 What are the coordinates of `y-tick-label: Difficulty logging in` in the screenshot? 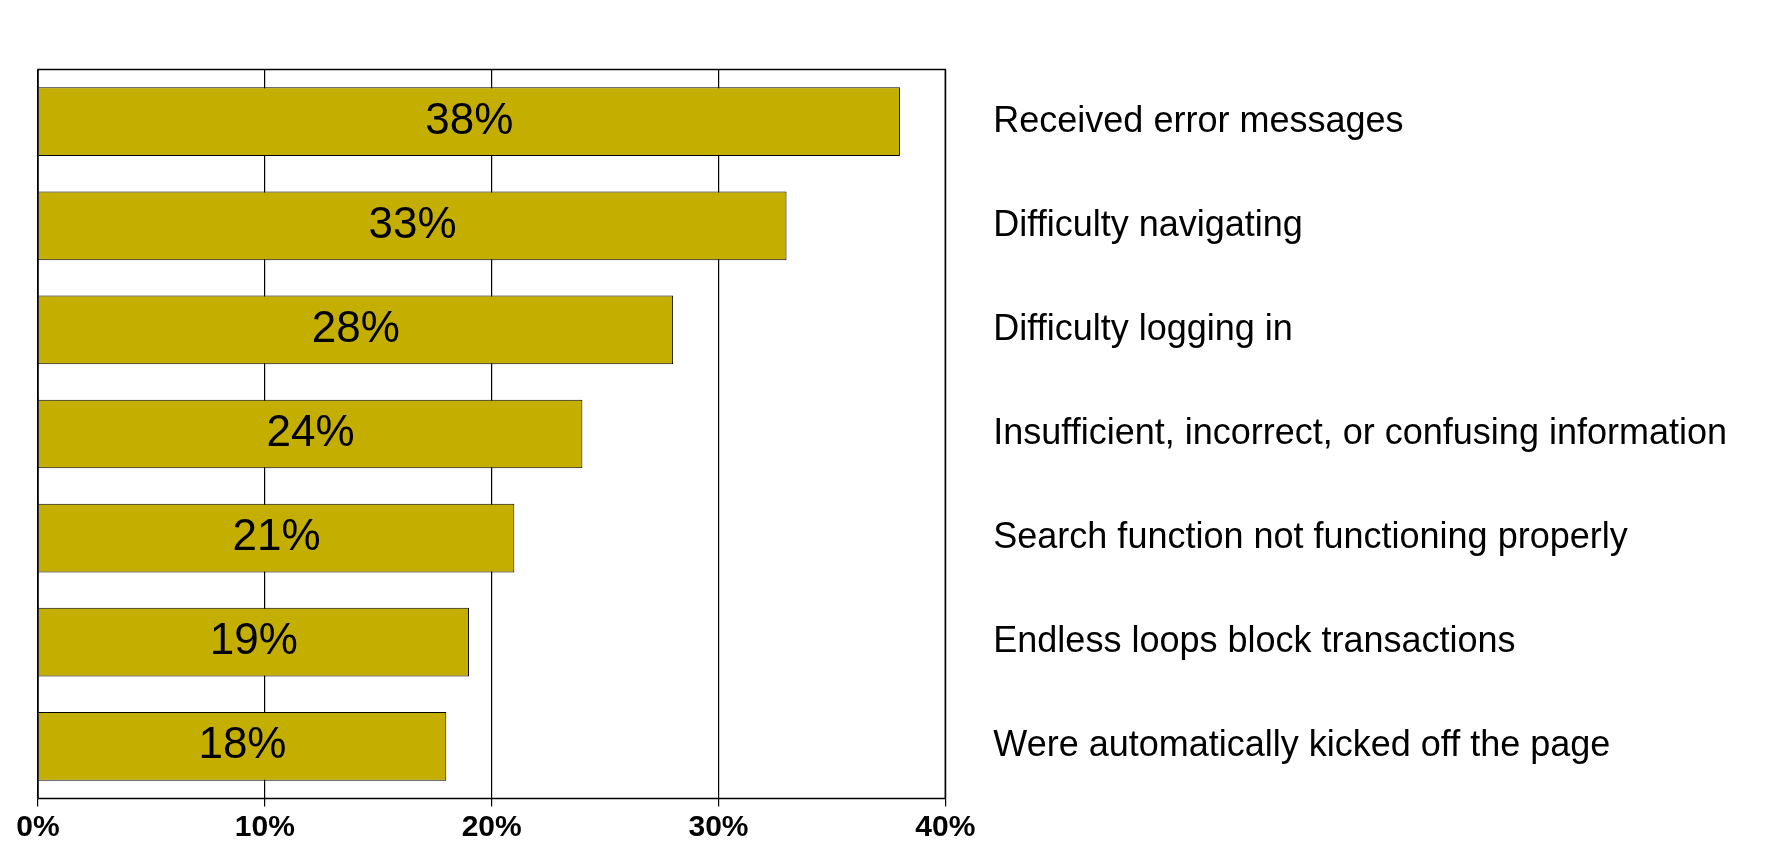 It's located at (1143, 327).